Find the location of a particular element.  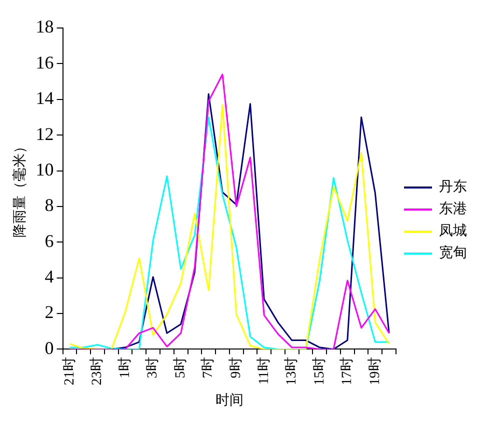

x-tick-label: 13时 is located at coordinates (292, 371).